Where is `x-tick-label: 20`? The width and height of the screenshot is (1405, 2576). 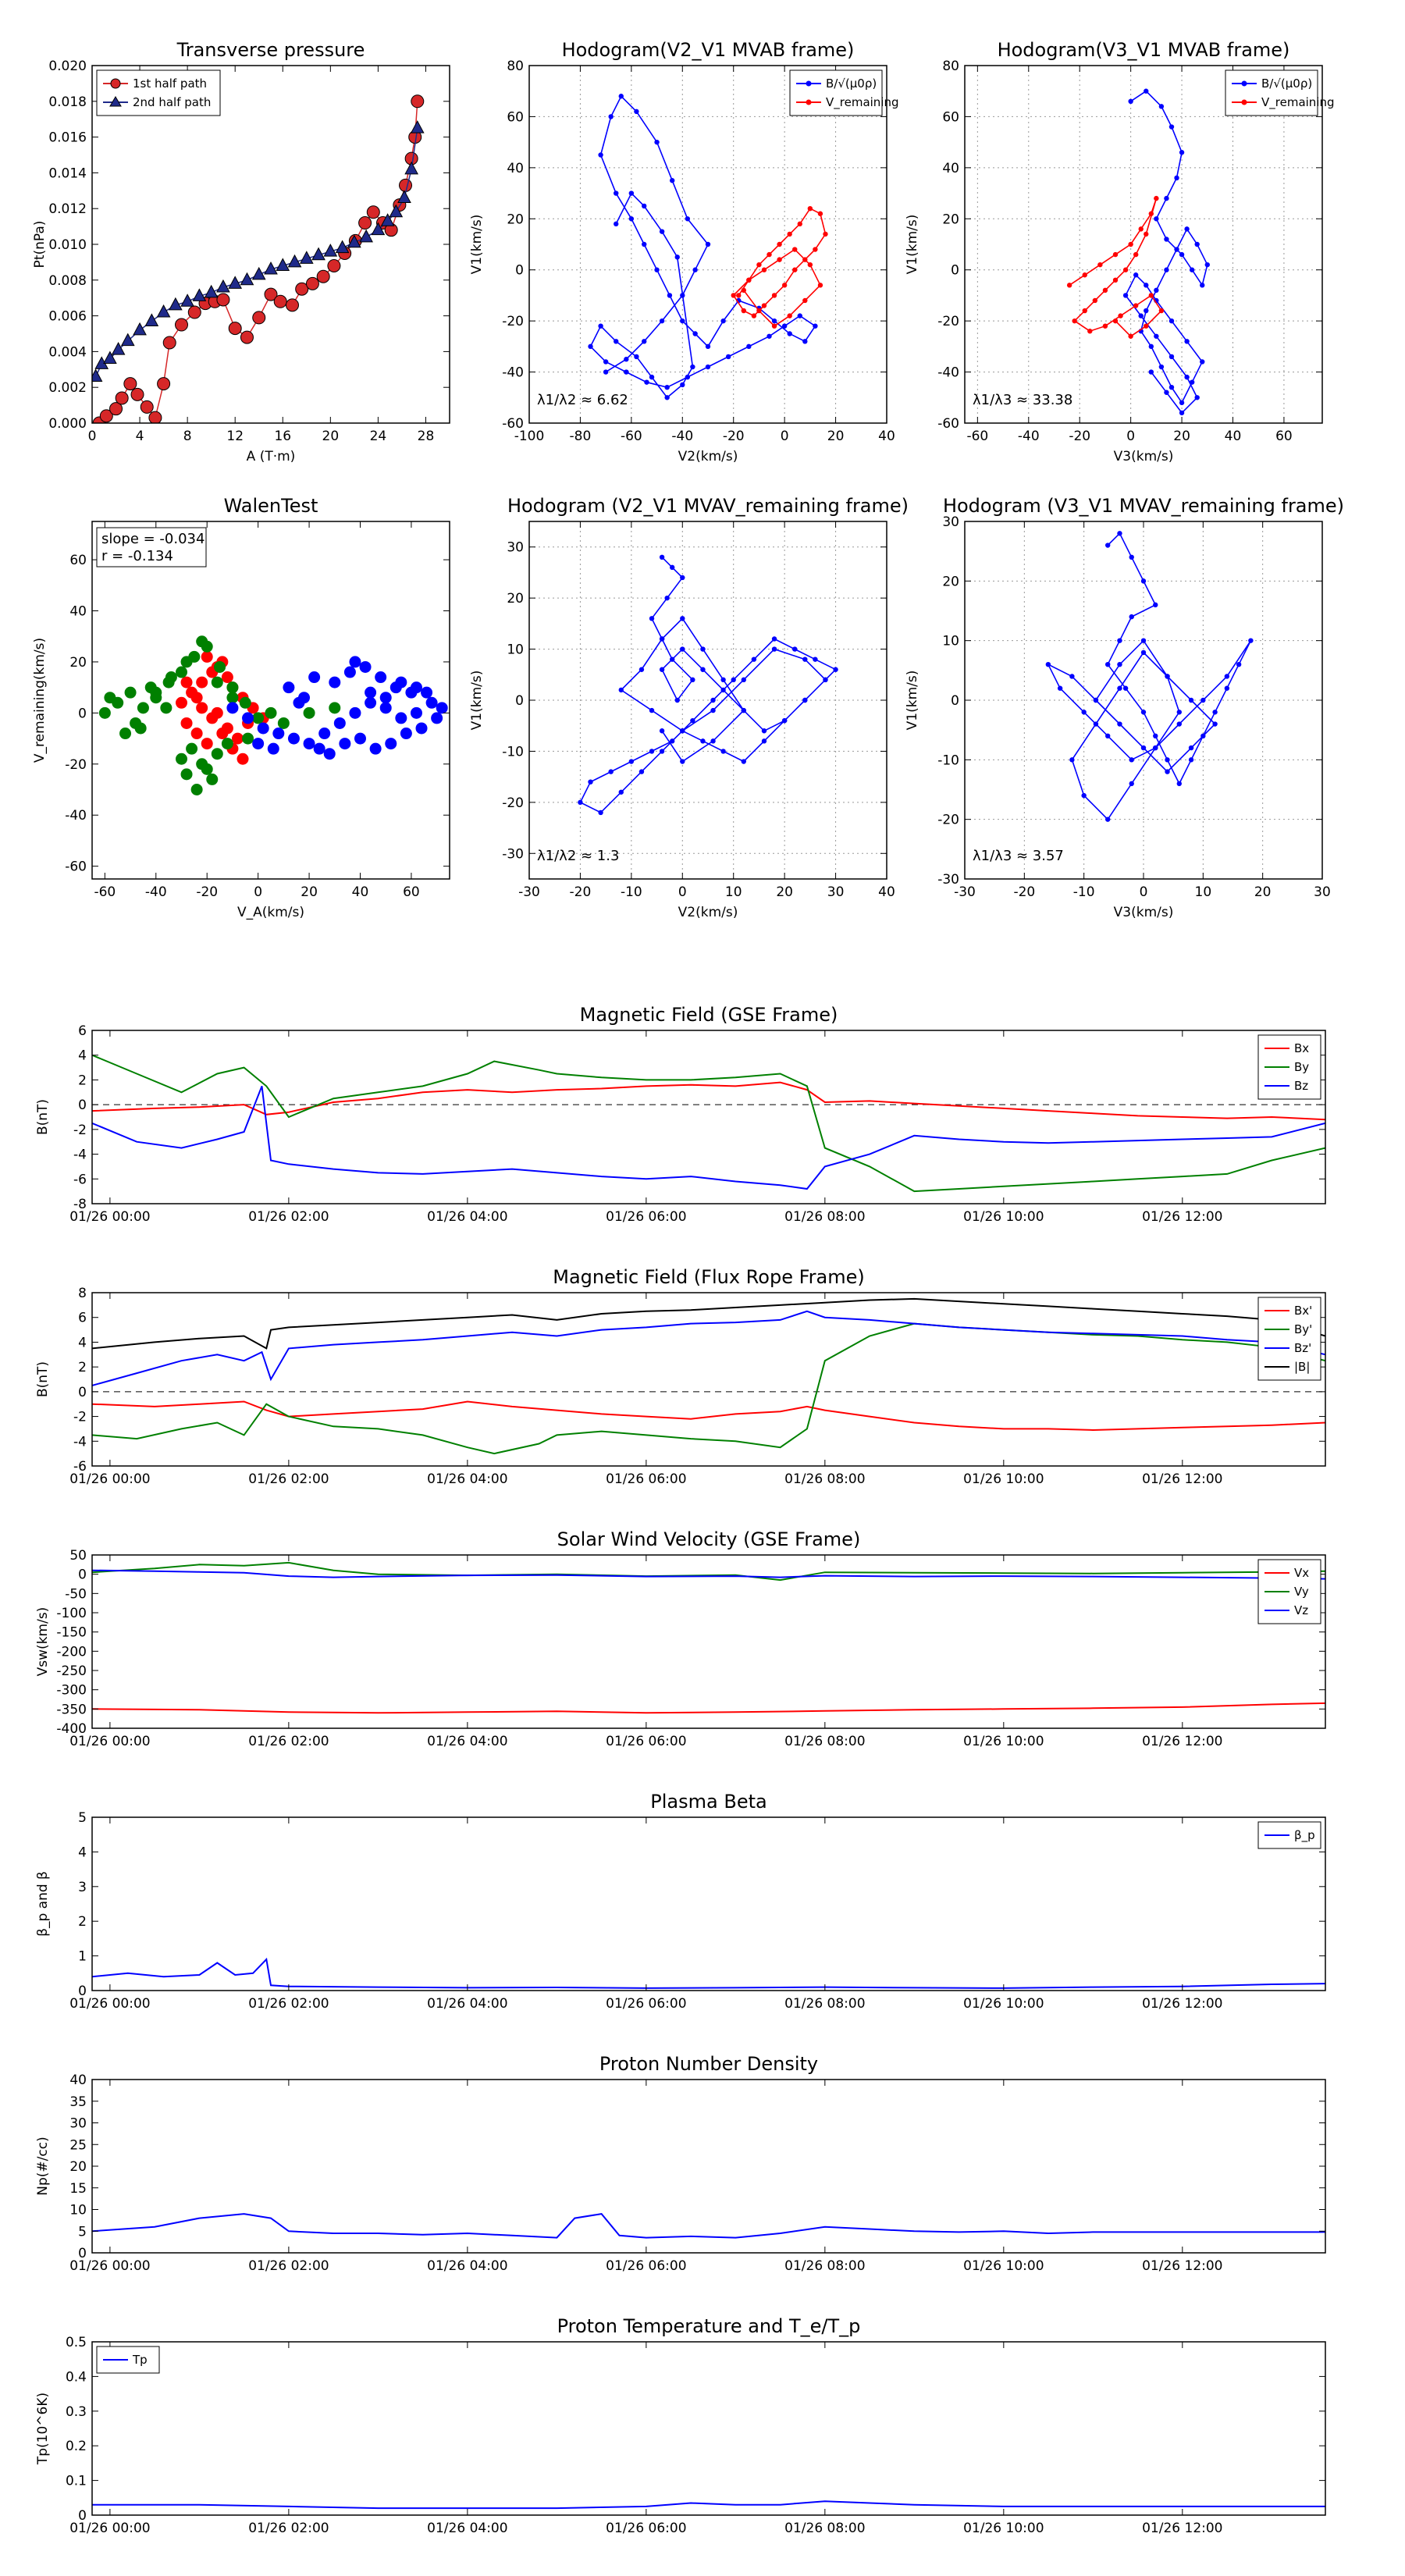
x-tick-label: 20 is located at coordinates (309, 892).